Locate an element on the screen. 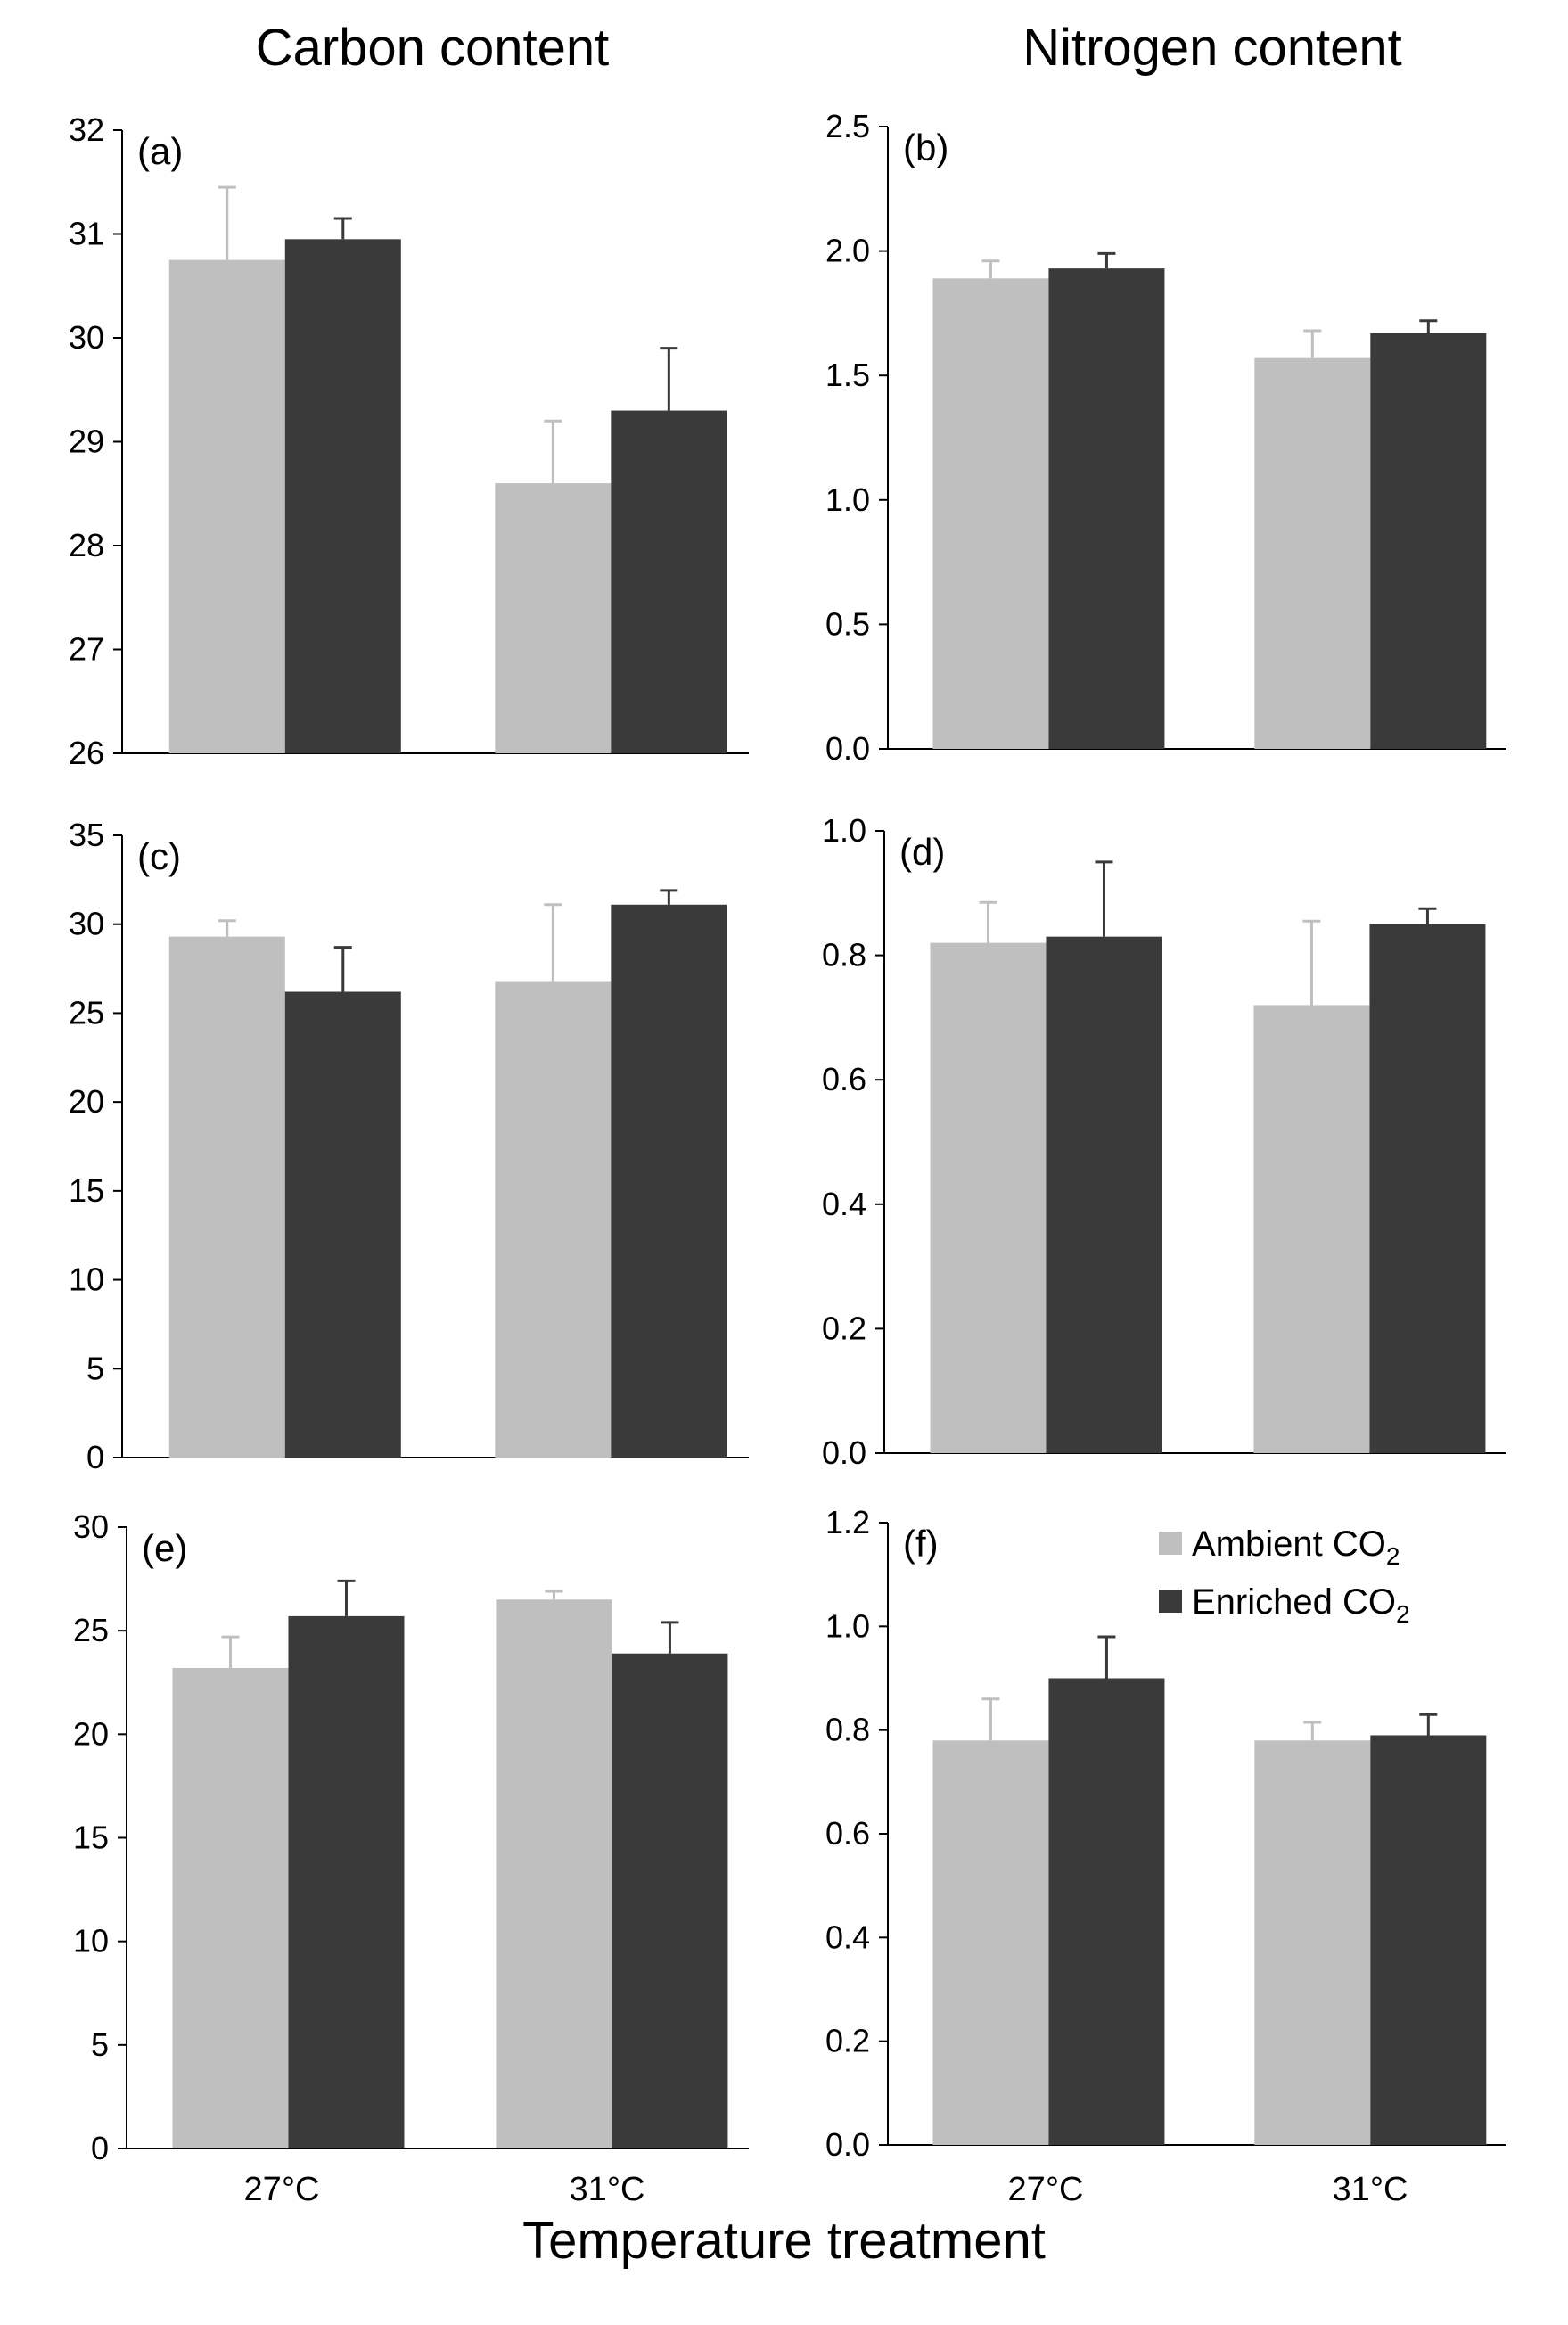 Image resolution: width=1568 pixels, height=2325 pixels. legend-label-enriched: Enriched CO2 is located at coordinates (1301, 1605).